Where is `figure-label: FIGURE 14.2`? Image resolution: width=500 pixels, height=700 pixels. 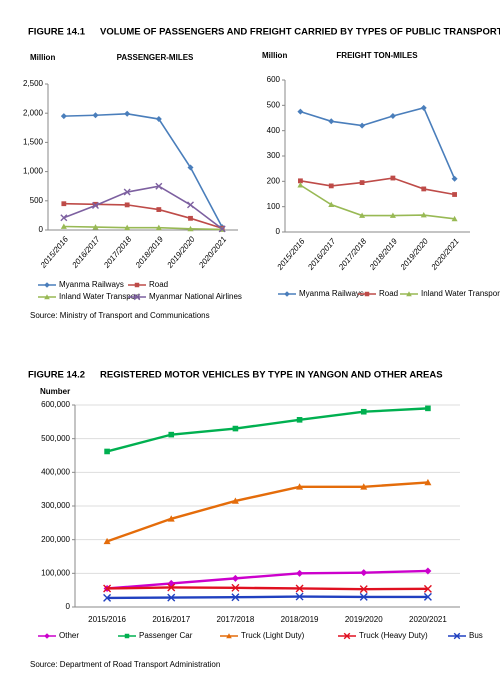
figure-label: FIGURE 14.2 is located at coordinates (56, 375).